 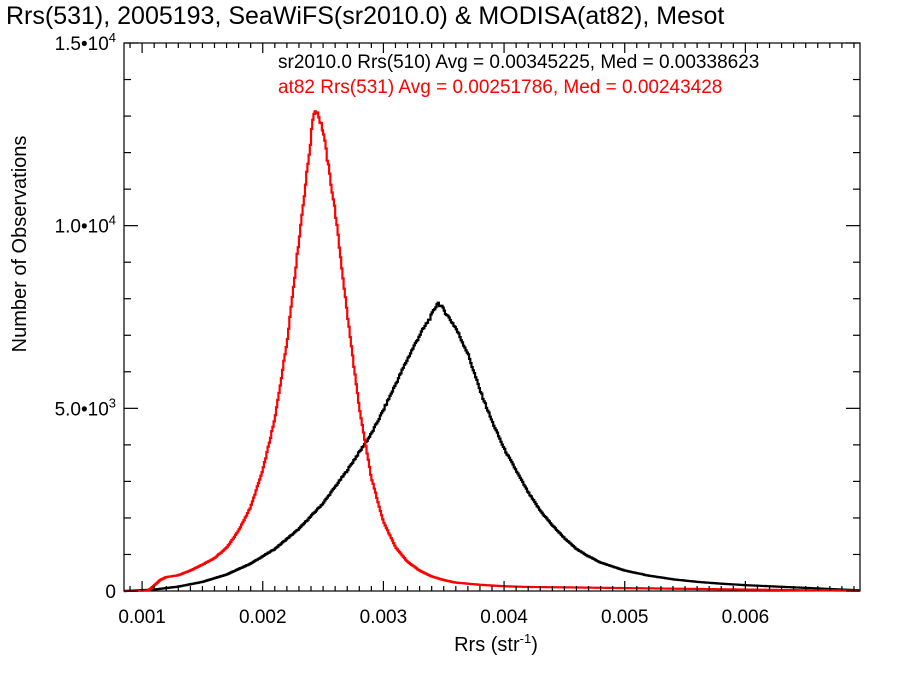 I want to click on x-tick-label: 0.003, so click(x=384, y=617).